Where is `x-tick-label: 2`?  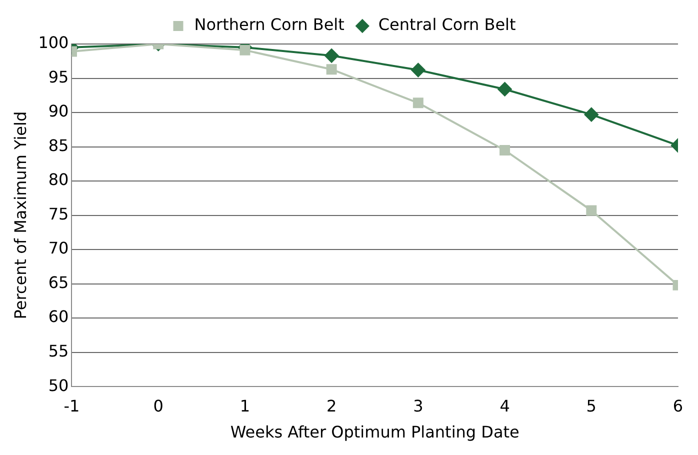 x-tick-label: 2 is located at coordinates (331, 406).